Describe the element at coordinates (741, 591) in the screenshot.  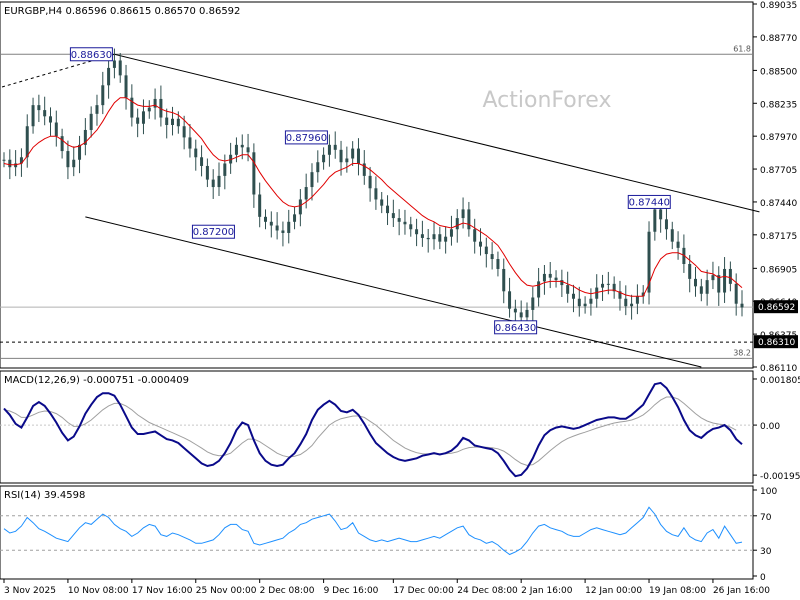
I see `time-axis-label: 26 Jan 16:00` at that location.